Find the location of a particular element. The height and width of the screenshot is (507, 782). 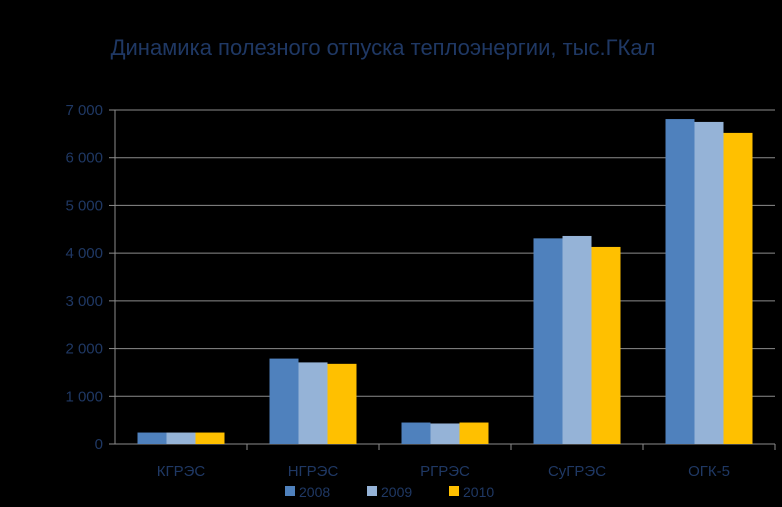

legend-label-2010: 2010 is located at coordinates (478, 492).